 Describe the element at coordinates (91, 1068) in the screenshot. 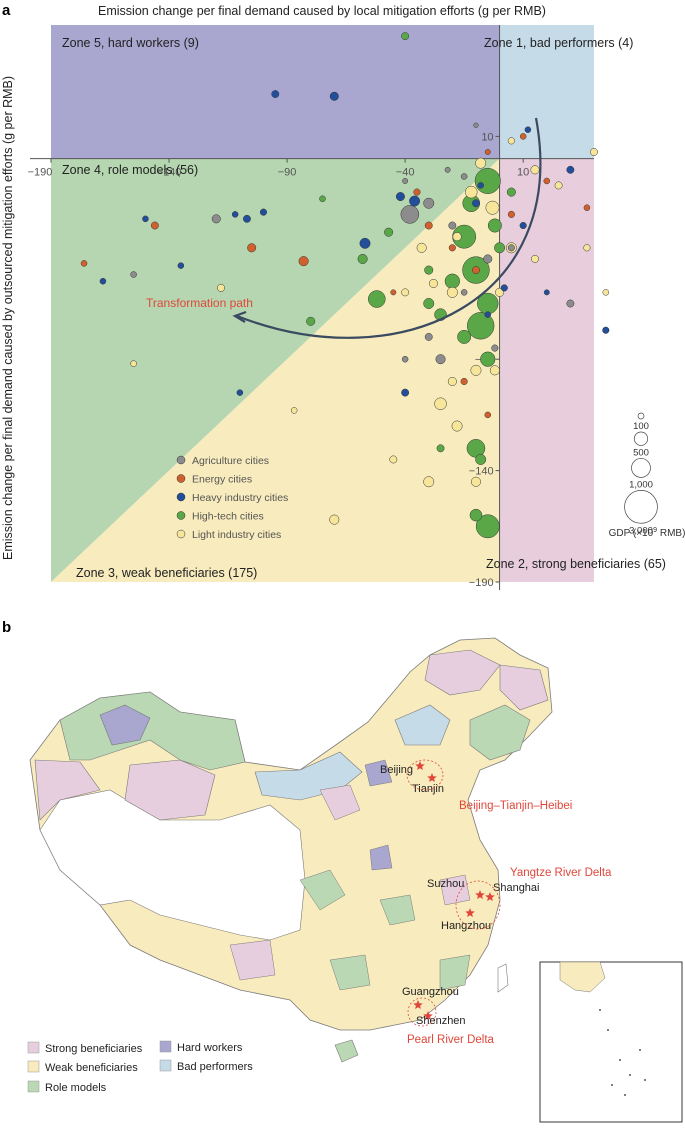

I see `map-legend-label: Weak beneficiaries` at that location.